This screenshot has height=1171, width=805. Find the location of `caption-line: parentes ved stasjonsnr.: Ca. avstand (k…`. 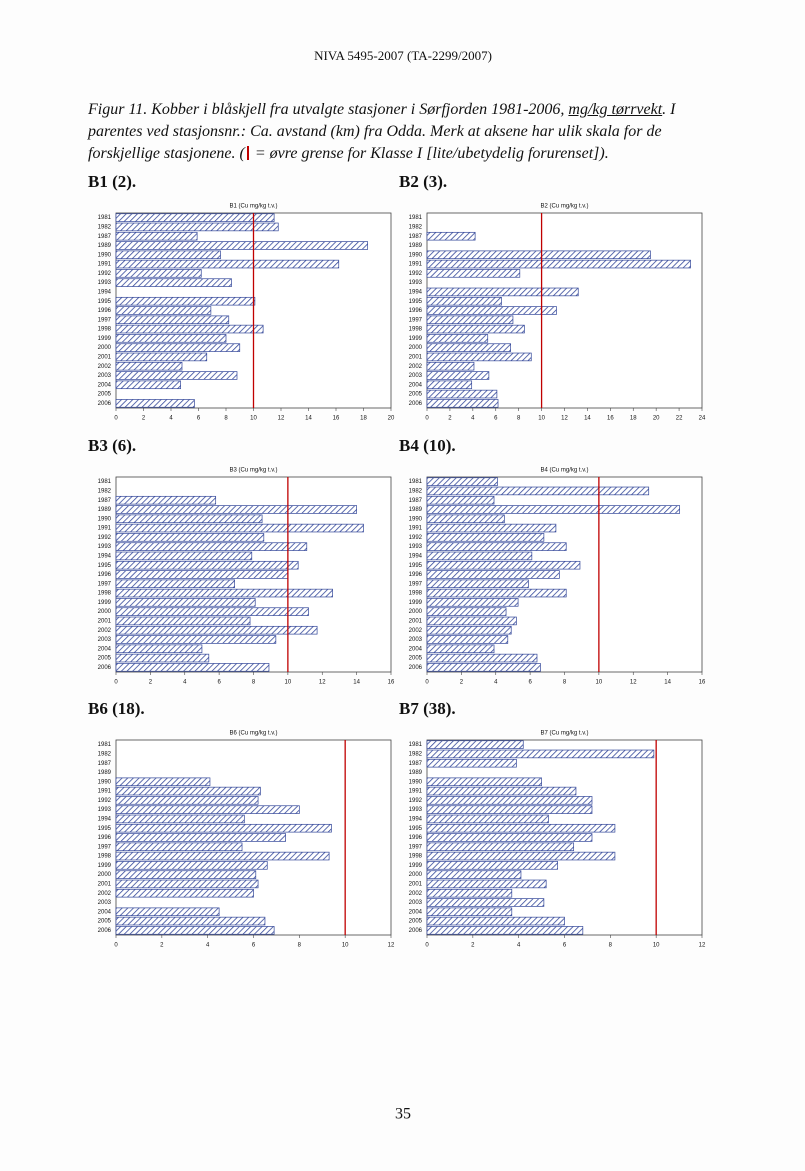

caption-line: parentes ved stasjonsnr.: Ca. avstand (k… is located at coordinates (375, 131).